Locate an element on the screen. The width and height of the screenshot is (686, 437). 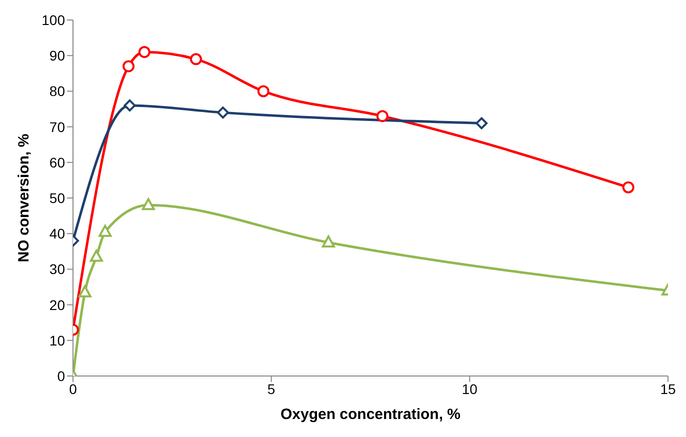
y-tick-label: 30 is located at coordinates (57, 269).